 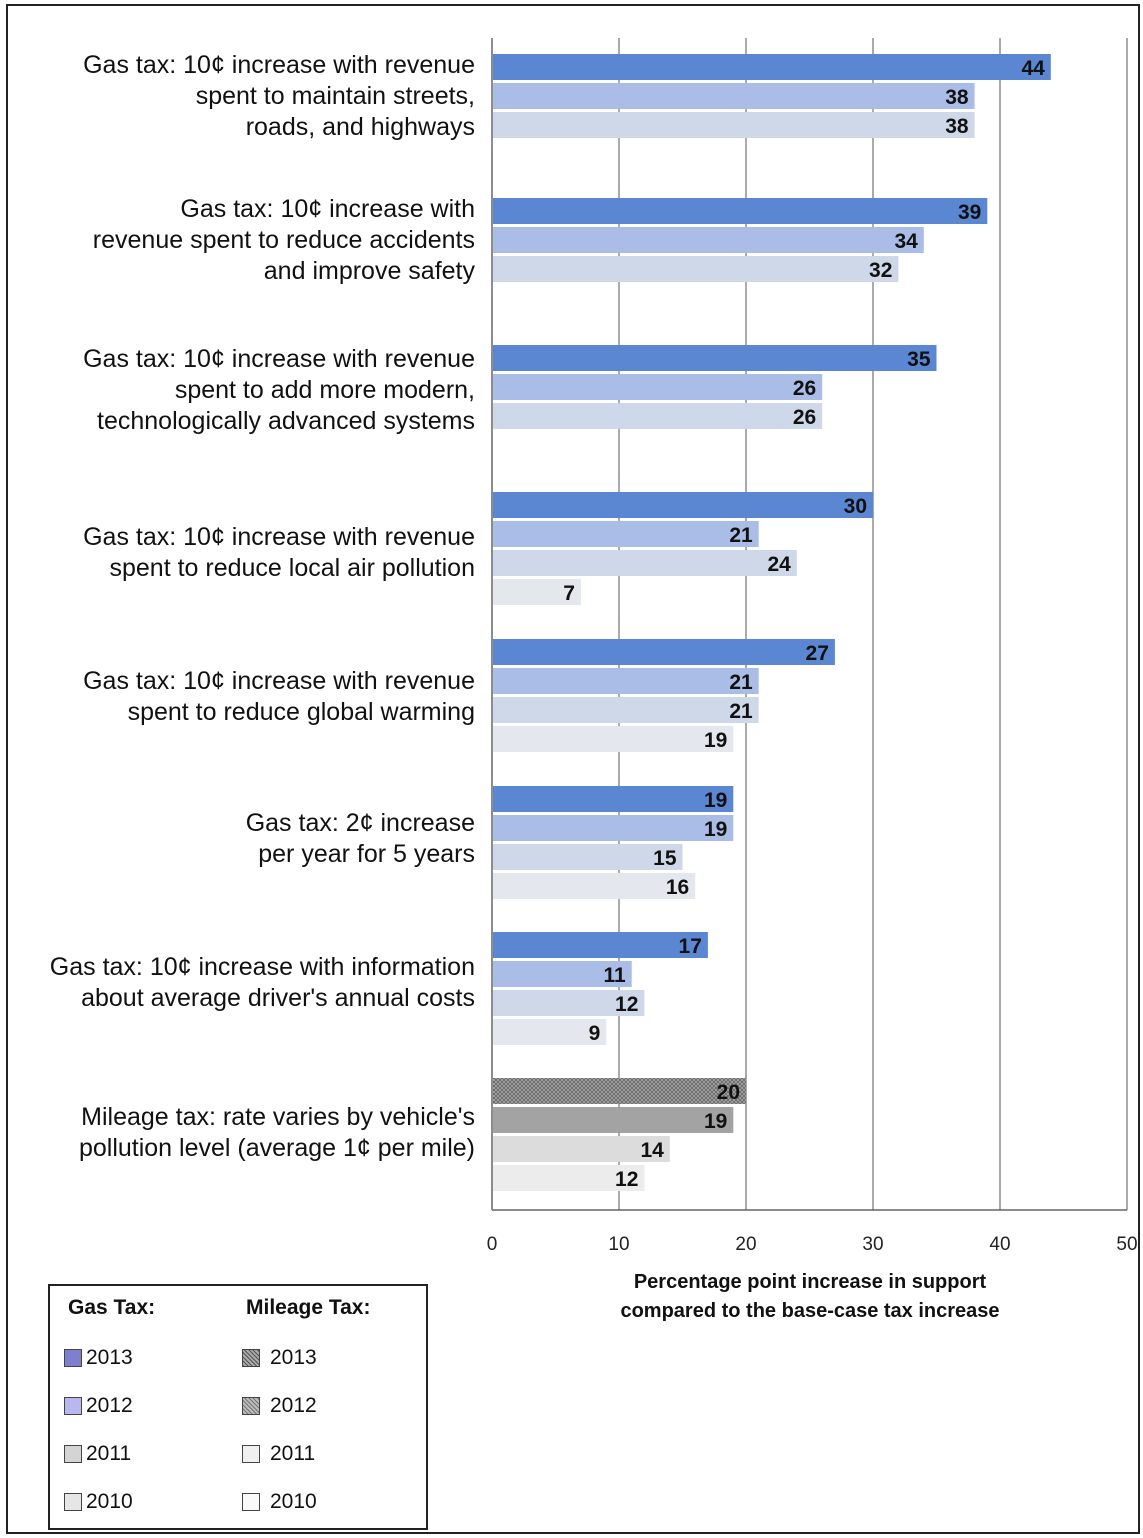 I want to click on x-tick-label: 20, so click(x=745, y=1244).